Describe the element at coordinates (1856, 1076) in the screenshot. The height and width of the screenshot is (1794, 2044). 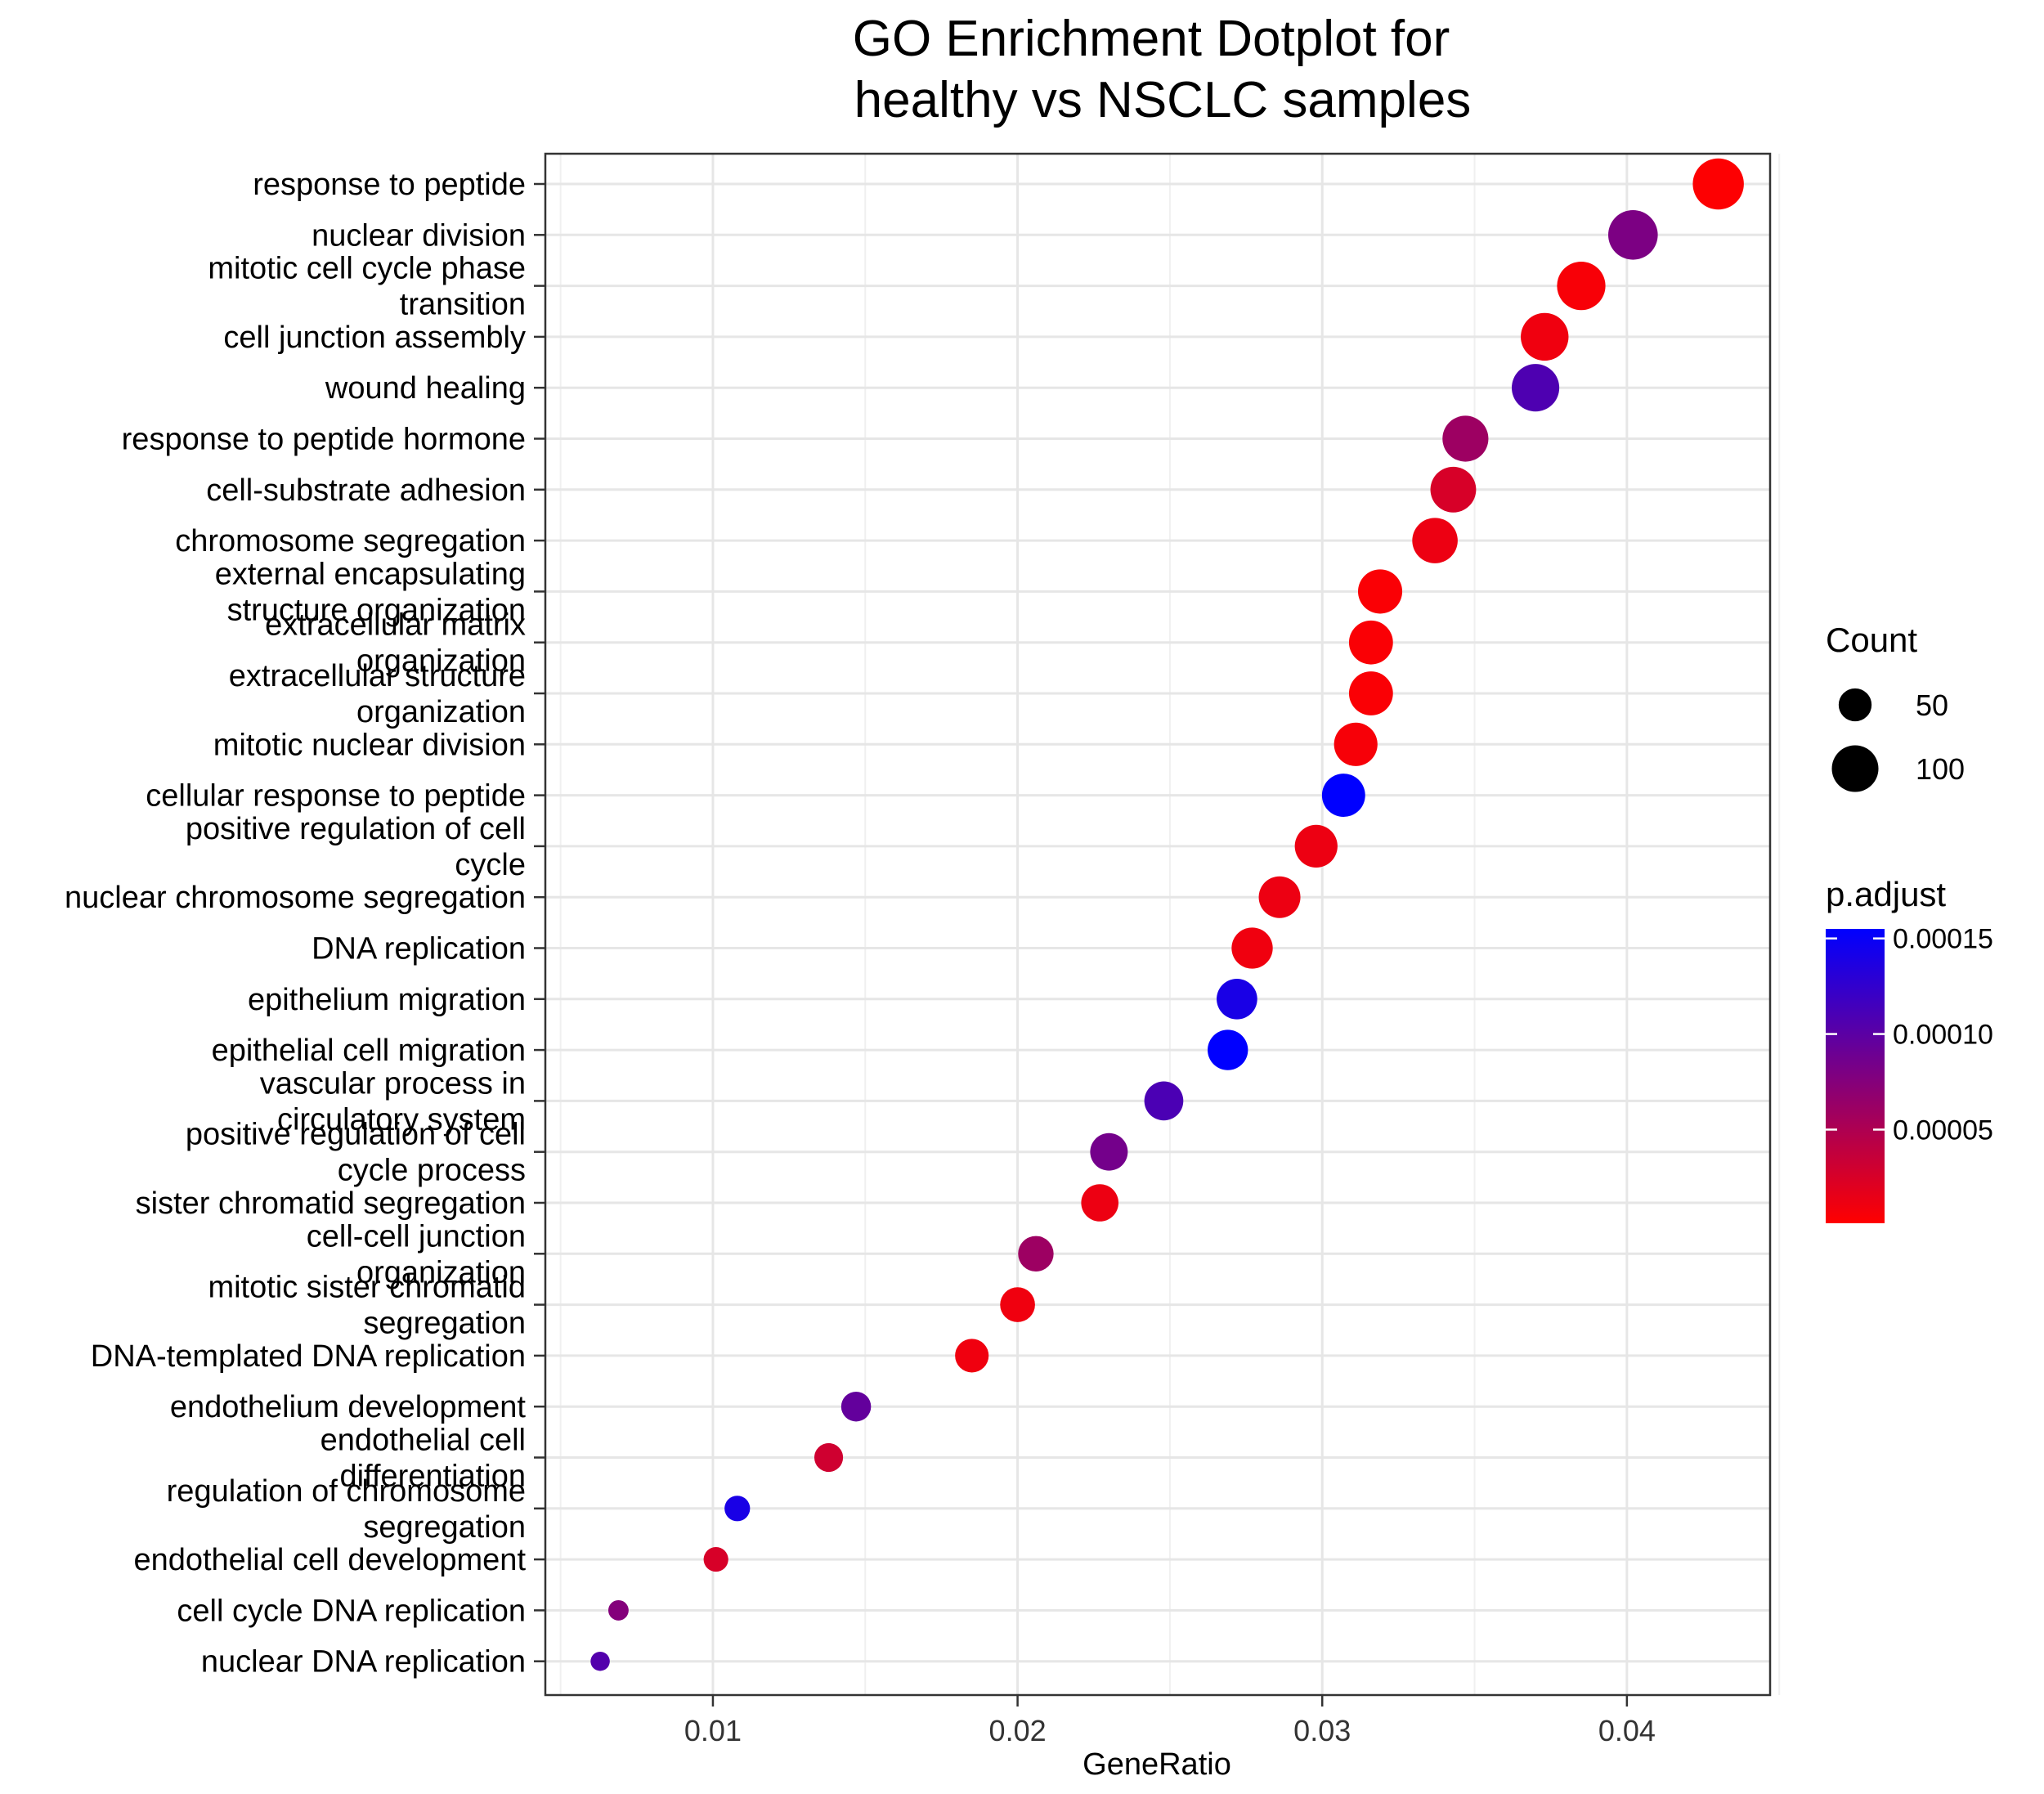
I see `p-adjust-colorbar` at that location.